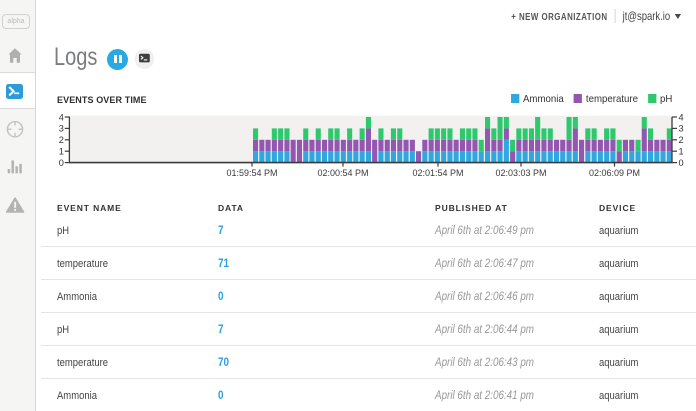 This screenshot has width=696, height=411. Describe the element at coordinates (521, 173) in the screenshot. I see `svg-text: 02:03:03 PM` at that location.